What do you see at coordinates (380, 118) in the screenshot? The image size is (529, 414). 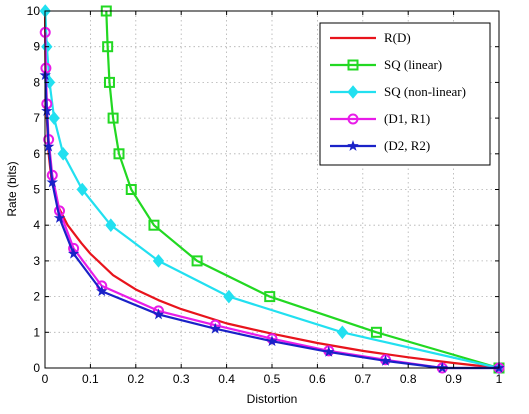 I see `legend-item-3: (D1, R1)` at bounding box center [380, 118].